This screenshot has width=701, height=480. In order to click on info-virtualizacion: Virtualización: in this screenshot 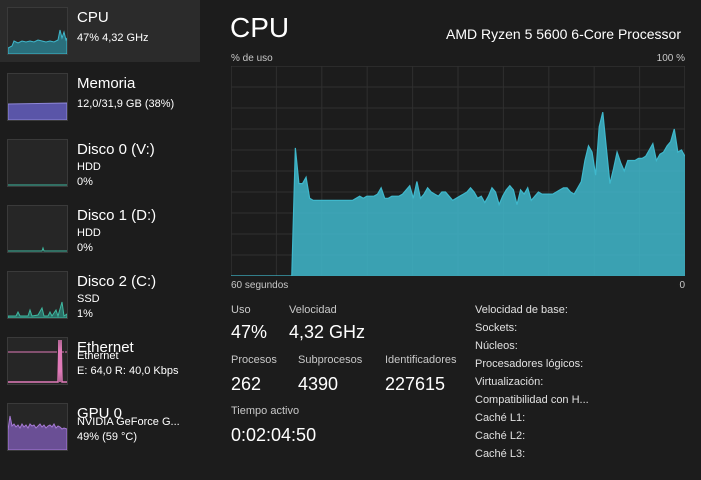, I will do `click(509, 382)`.